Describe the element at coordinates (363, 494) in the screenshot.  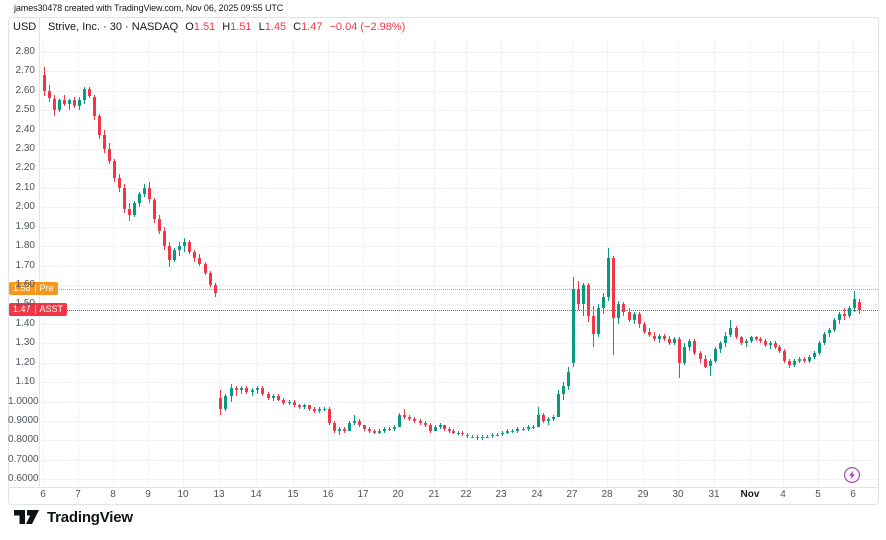
I see `x-axis-label: 17` at that location.